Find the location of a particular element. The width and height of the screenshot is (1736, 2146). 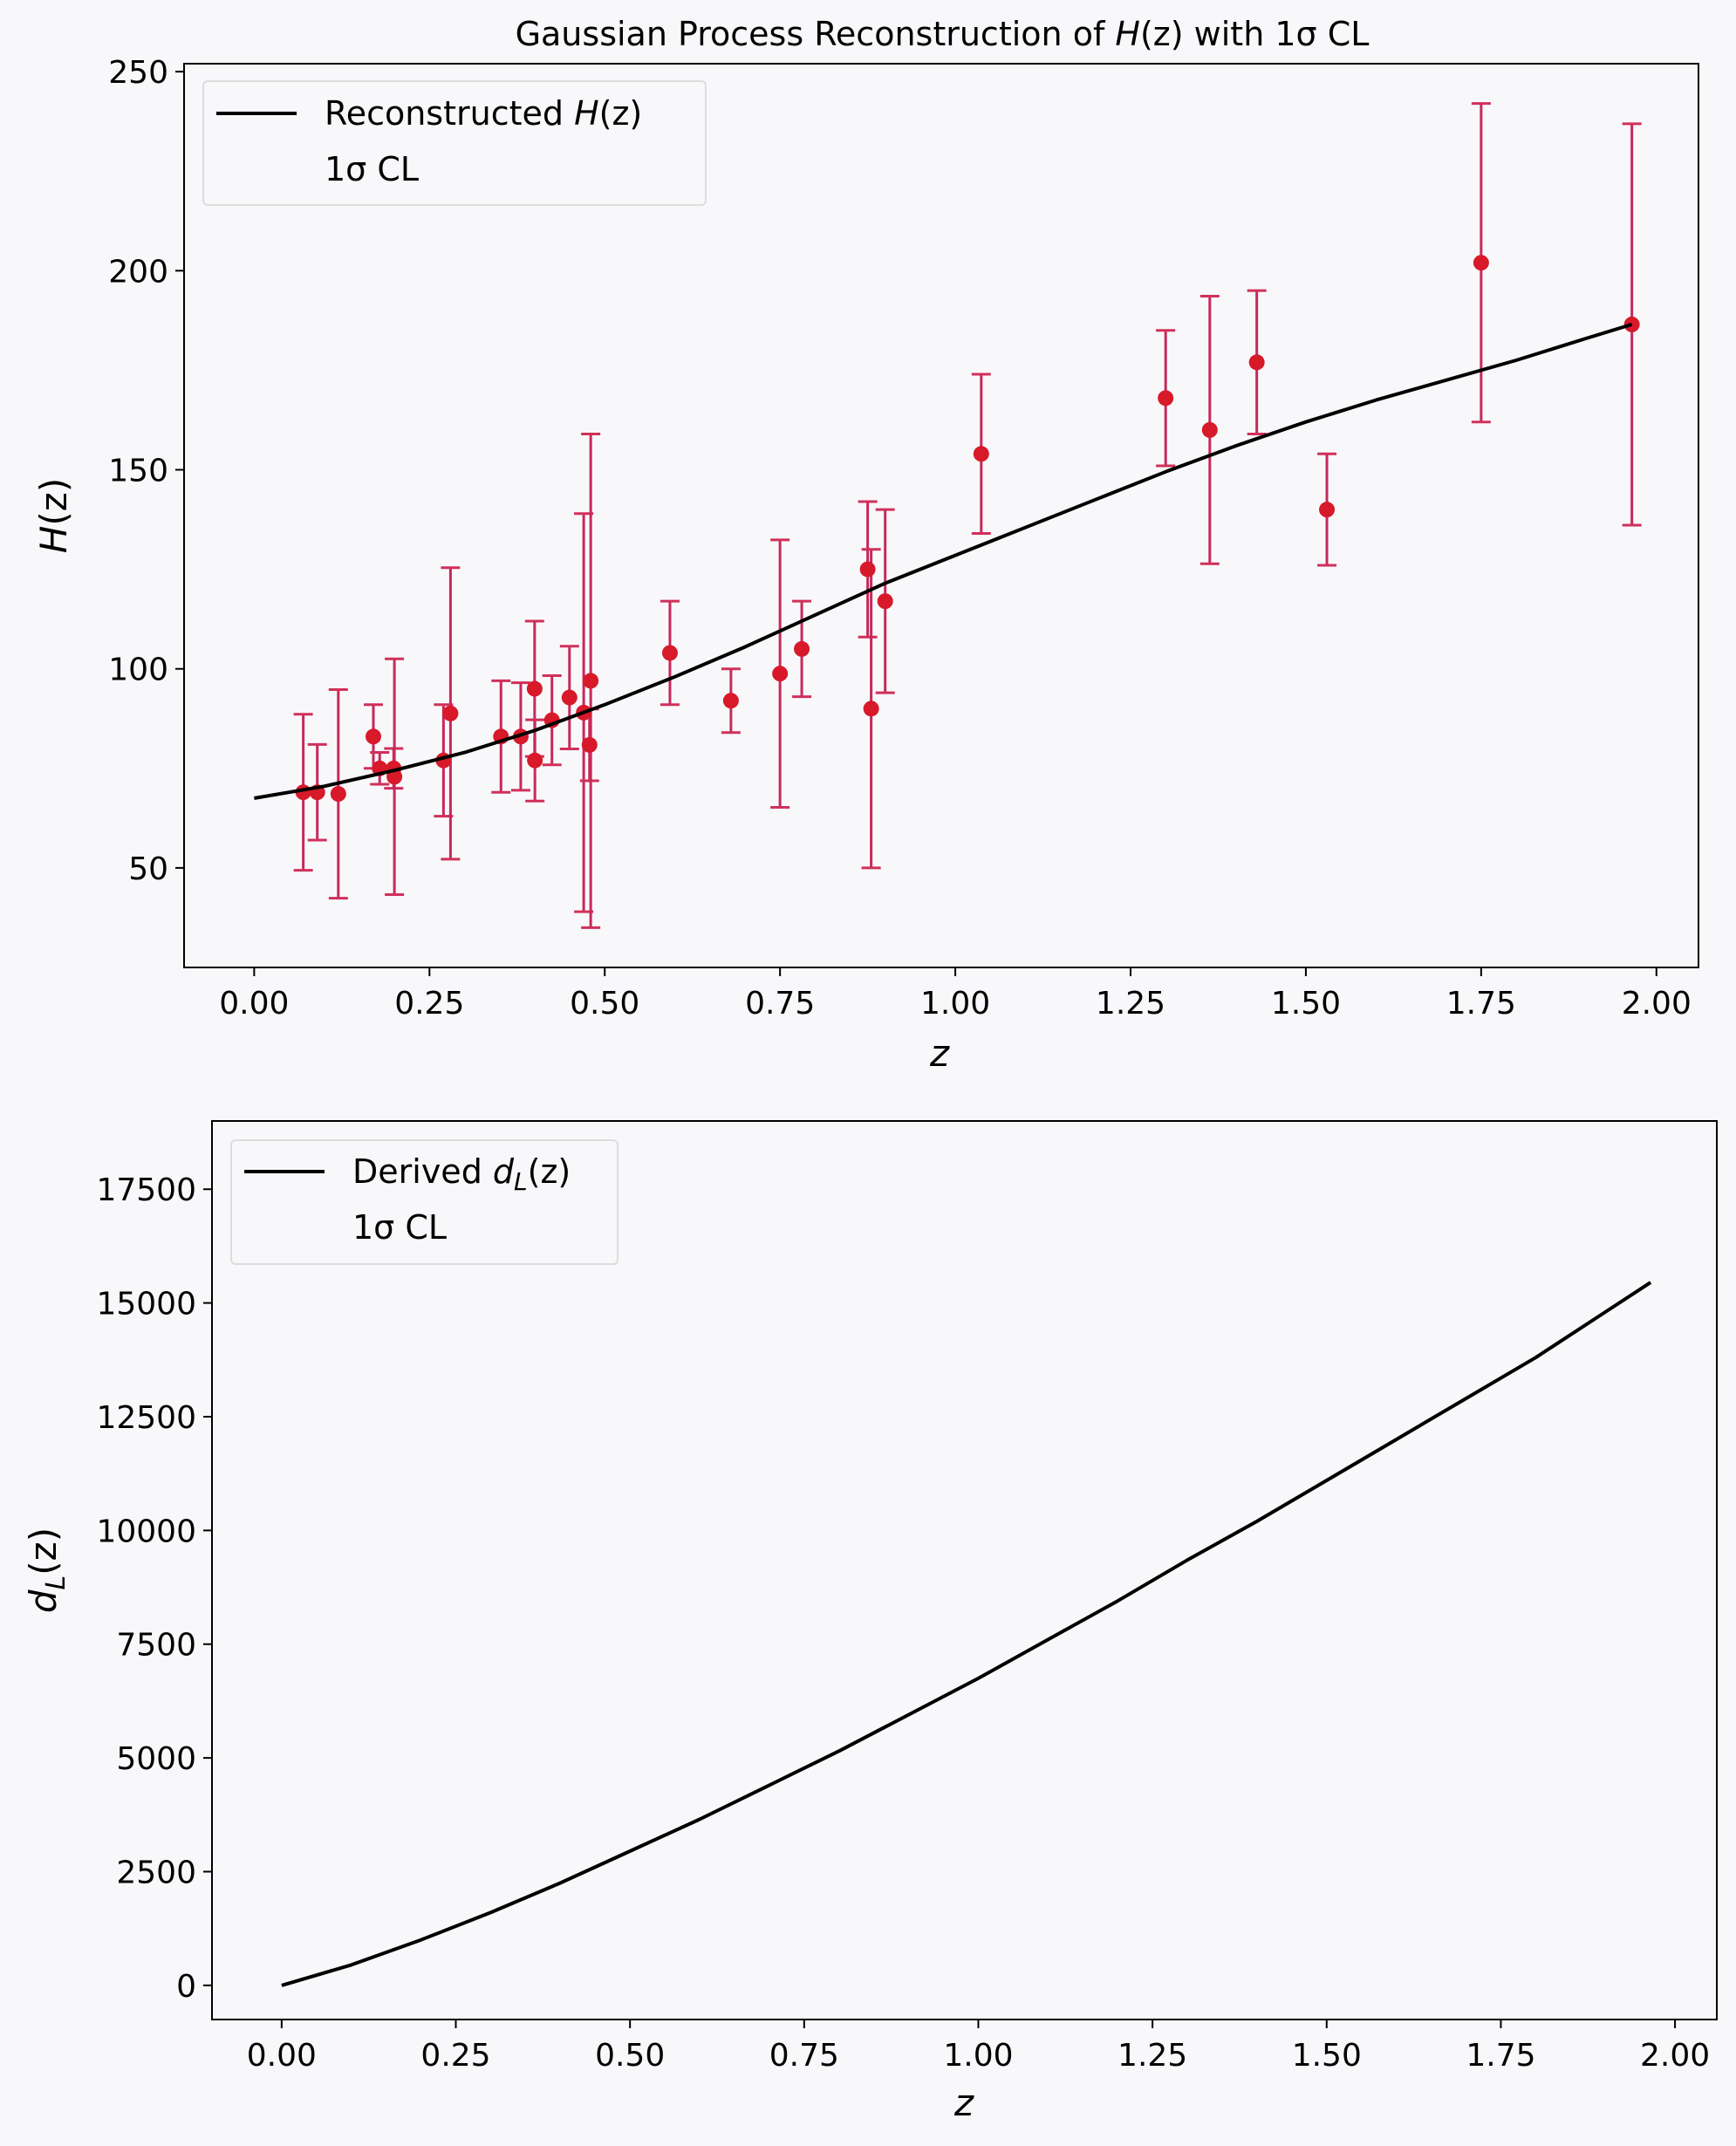

y-tick-label: 2500 is located at coordinates (156, 1873).